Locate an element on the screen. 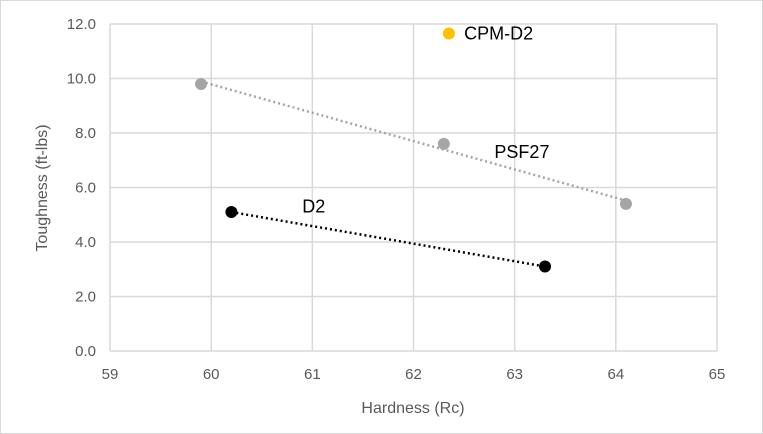 The image size is (763, 434). label-cpm-d2: CPM-D2 is located at coordinates (498, 34).